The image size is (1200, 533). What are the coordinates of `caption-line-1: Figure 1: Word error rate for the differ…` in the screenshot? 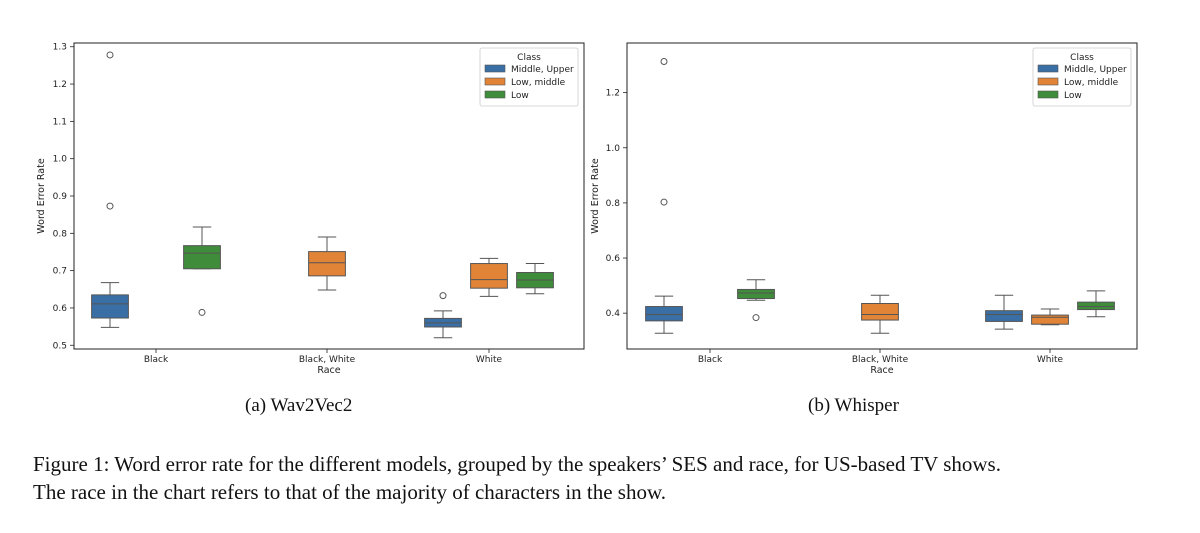 It's located at (517, 464).